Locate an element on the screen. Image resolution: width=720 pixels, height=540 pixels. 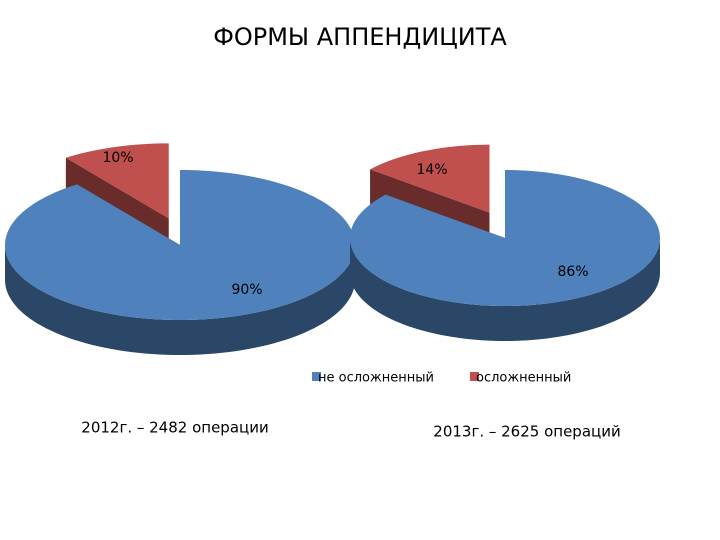
data-label: 14% is located at coordinates (431, 170).